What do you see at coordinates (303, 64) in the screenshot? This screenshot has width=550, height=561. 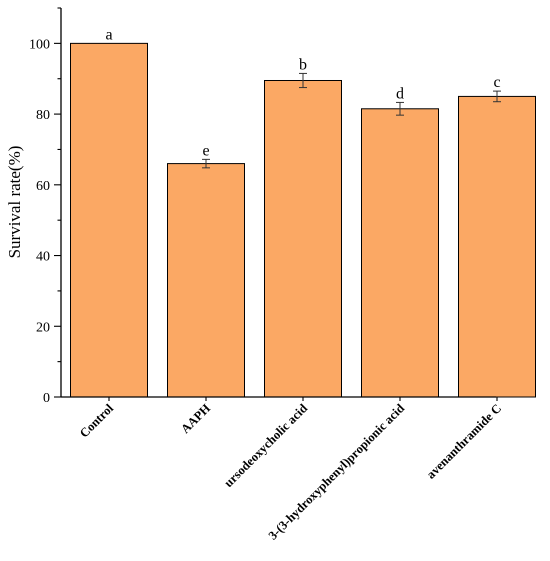 I see `significance-label: b` at bounding box center [303, 64].